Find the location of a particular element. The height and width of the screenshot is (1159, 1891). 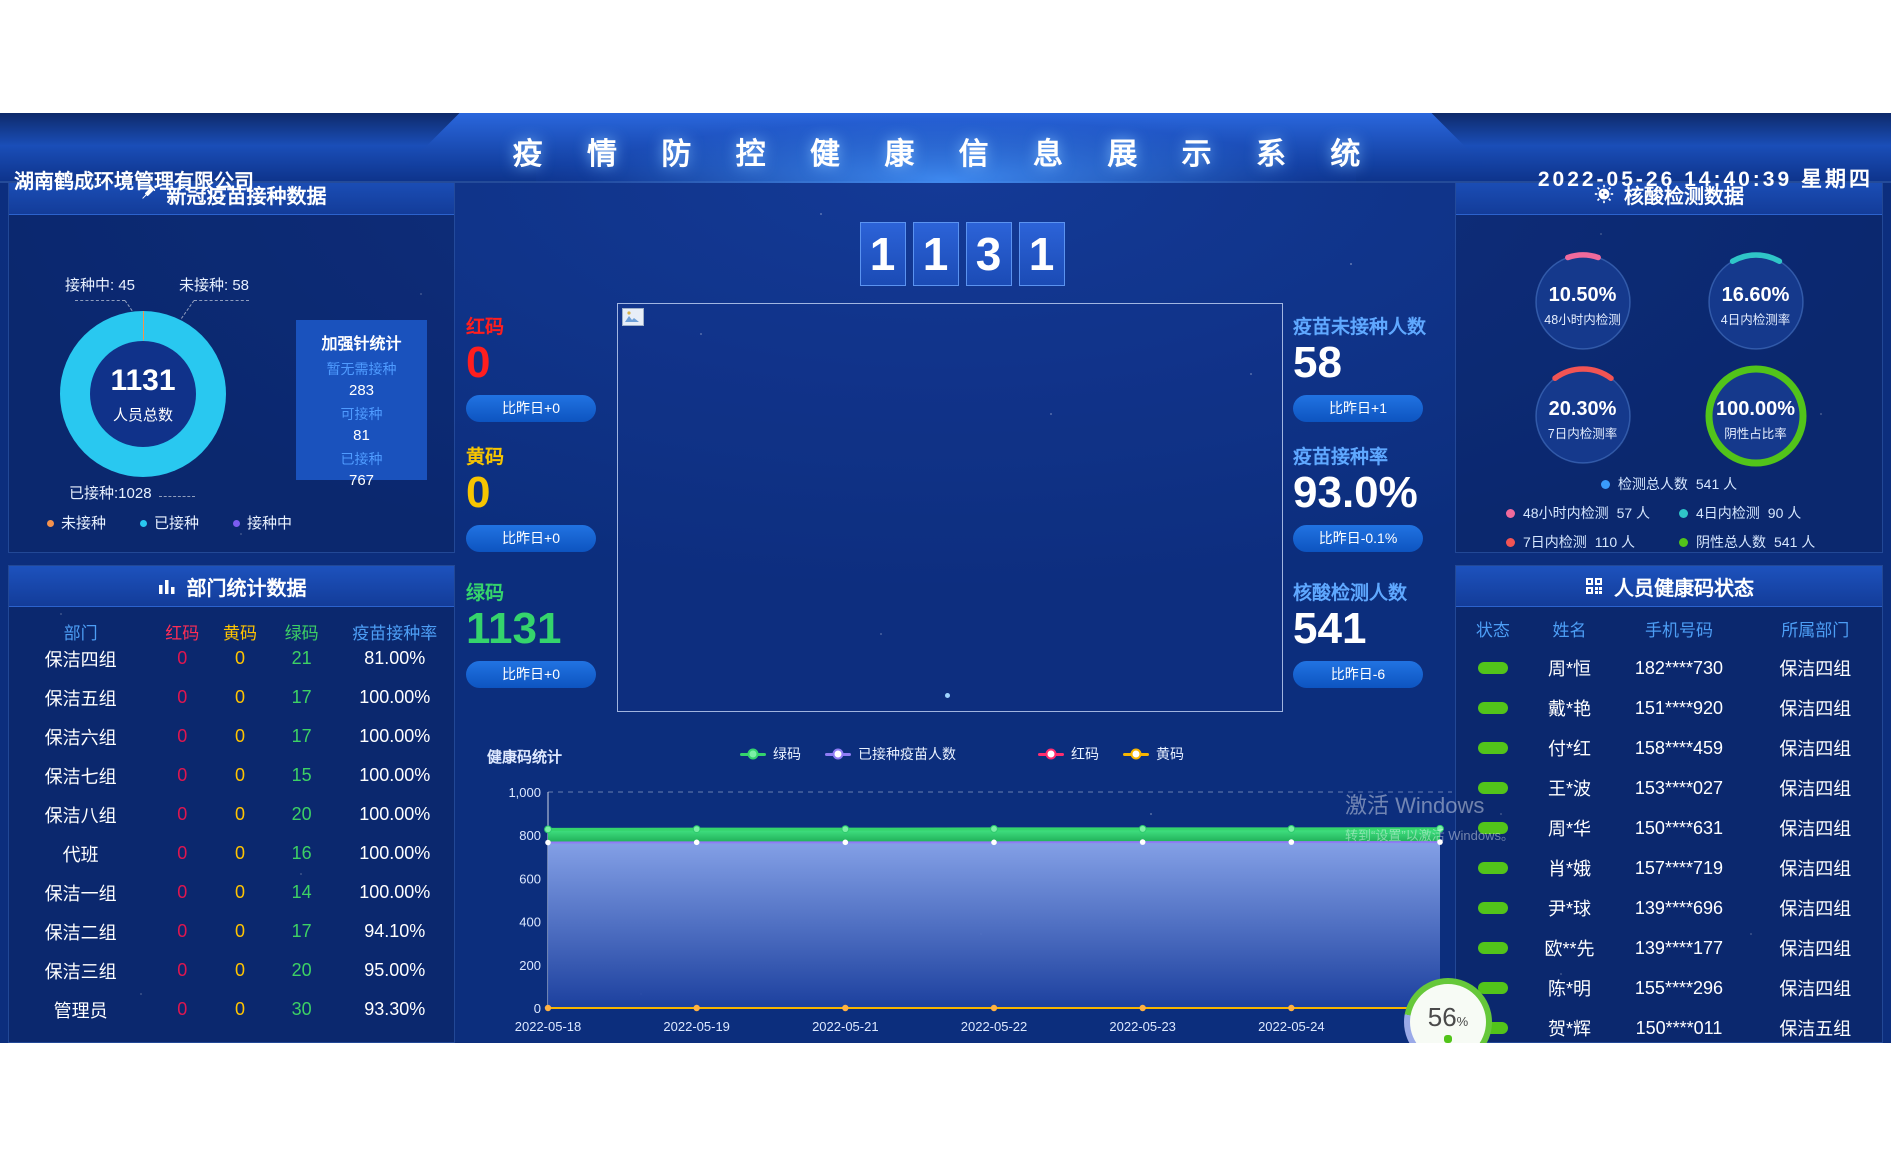

table-row: 付*红 158****459 保洁四组 is located at coordinates (1669, 748).